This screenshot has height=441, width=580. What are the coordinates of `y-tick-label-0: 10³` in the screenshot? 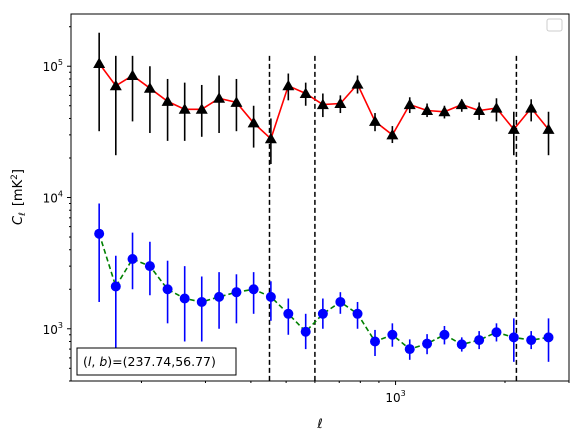 It's located at (53, 329).